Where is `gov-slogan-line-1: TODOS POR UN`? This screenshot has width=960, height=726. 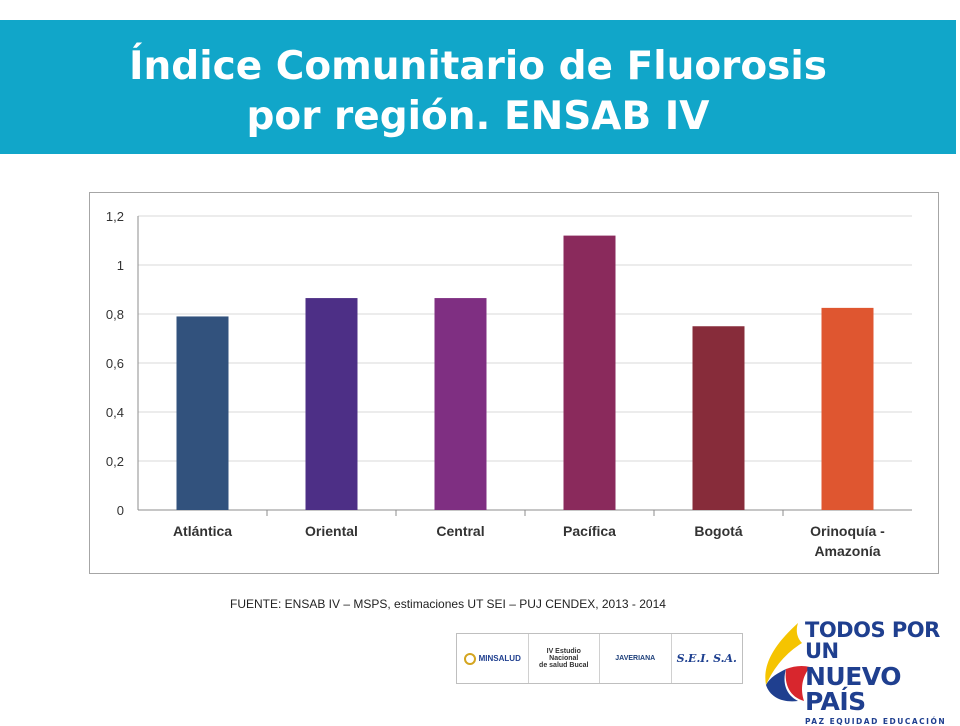
gov-slogan-line-1: TODOS POR UN is located at coordinates (872, 640).